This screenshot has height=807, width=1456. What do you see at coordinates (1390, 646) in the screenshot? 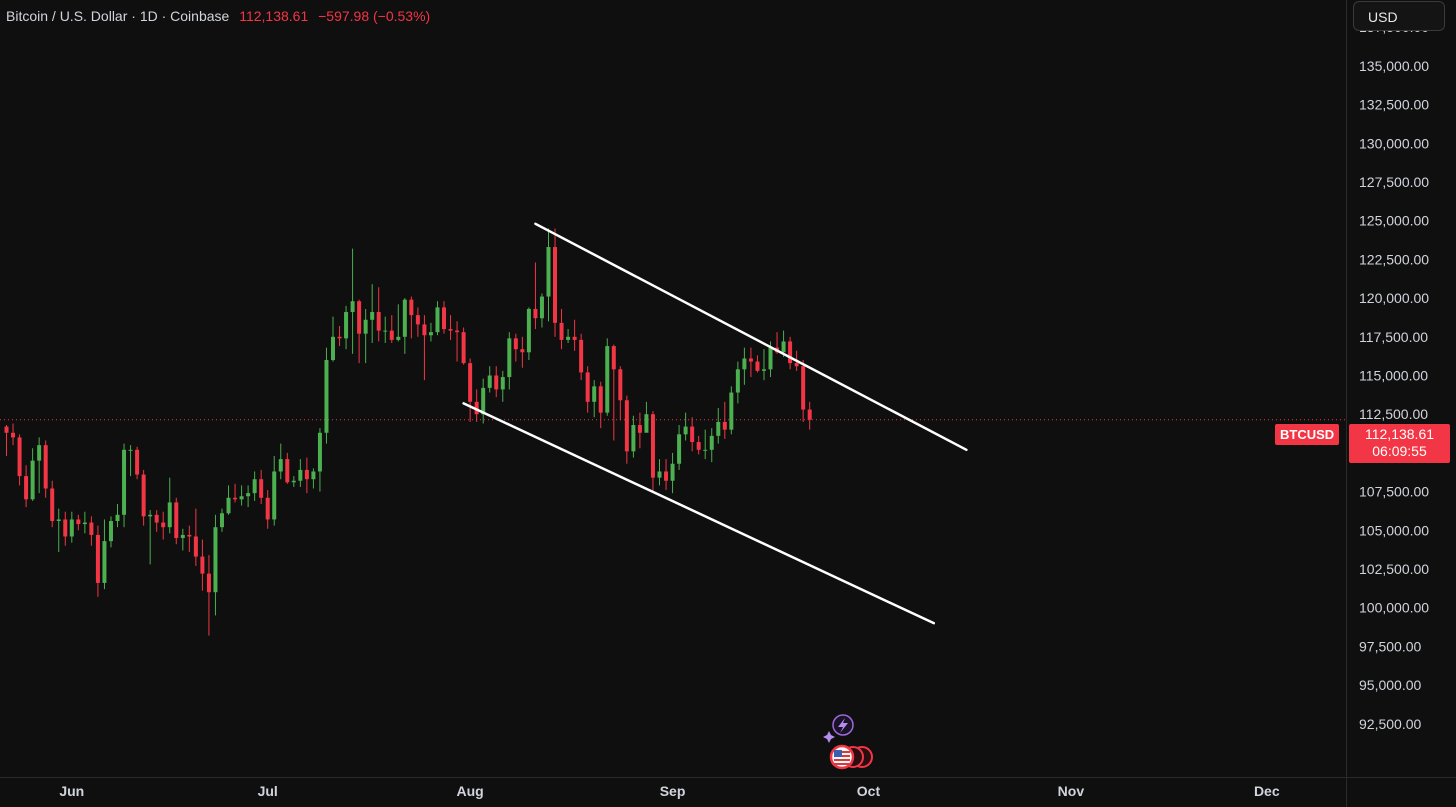
I see `price-tick-label: 97,500.00` at bounding box center [1390, 646].